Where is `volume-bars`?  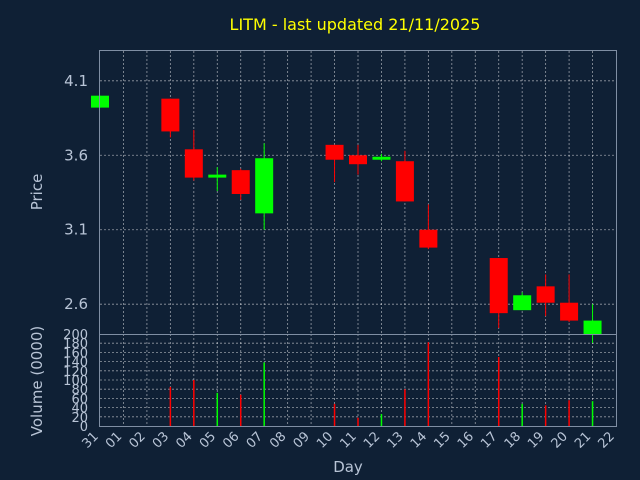 volume-bars is located at coordinates (381, 384).